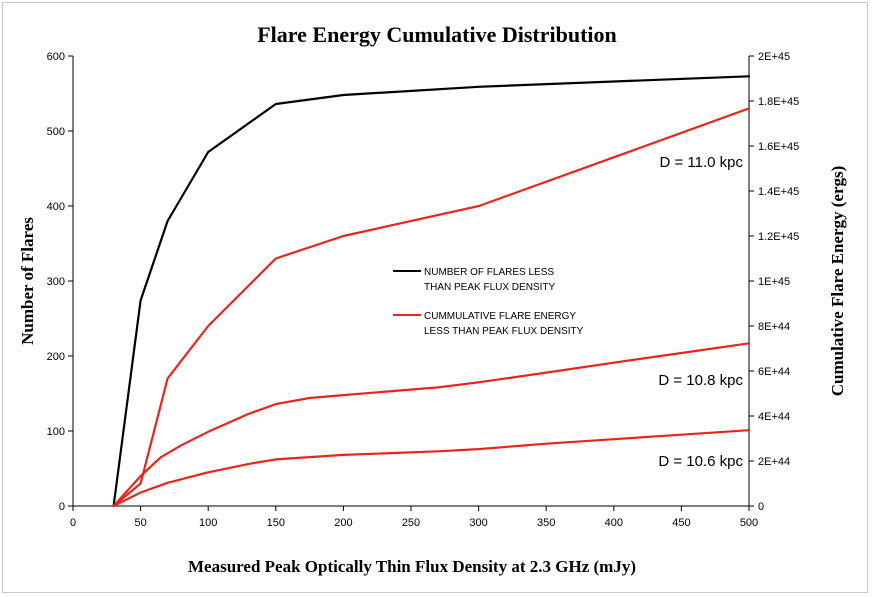 This screenshot has width=872, height=597. What do you see at coordinates (546, 523) in the screenshot?
I see `x-tick-label: 350` at bounding box center [546, 523].